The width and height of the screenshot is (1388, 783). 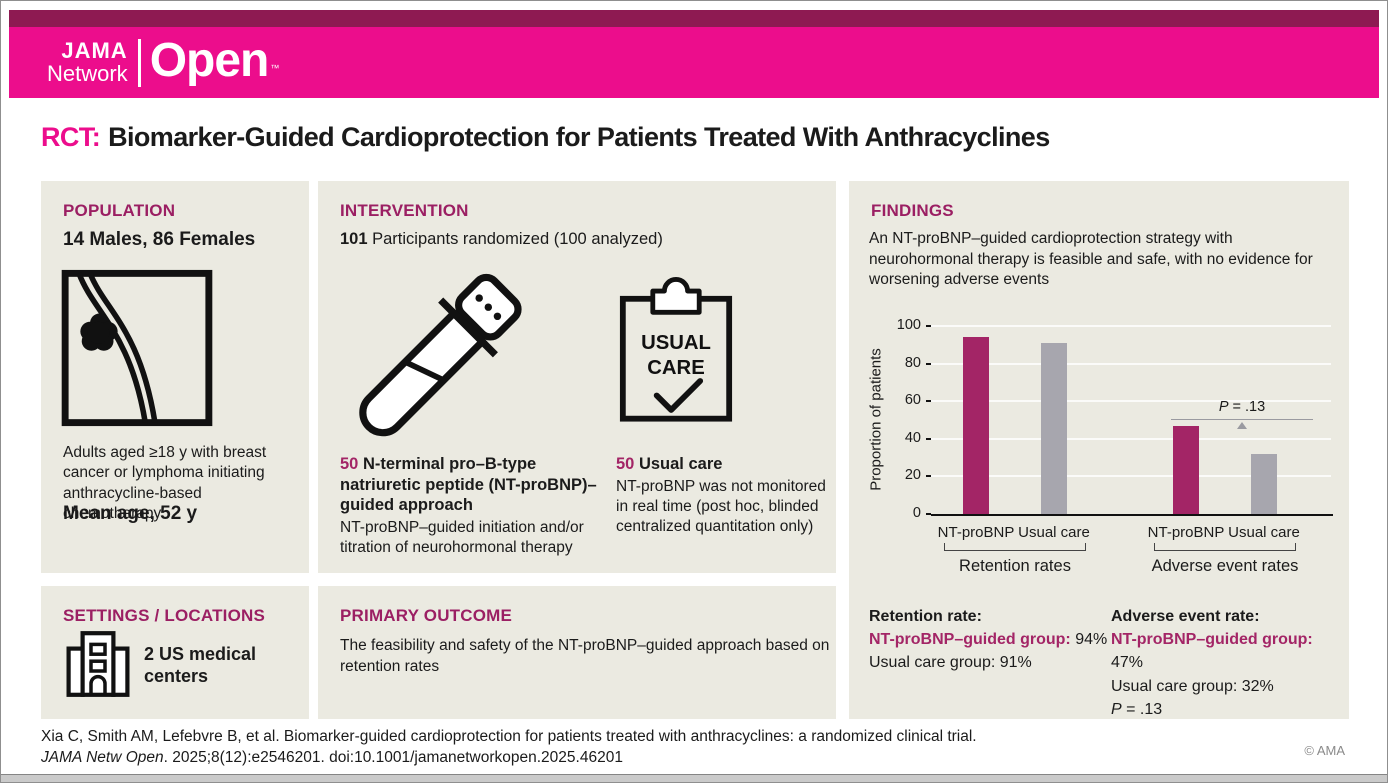 What do you see at coordinates (349, 464) in the screenshot?
I see `arm-ntprobnp-n: 50` at bounding box center [349, 464].